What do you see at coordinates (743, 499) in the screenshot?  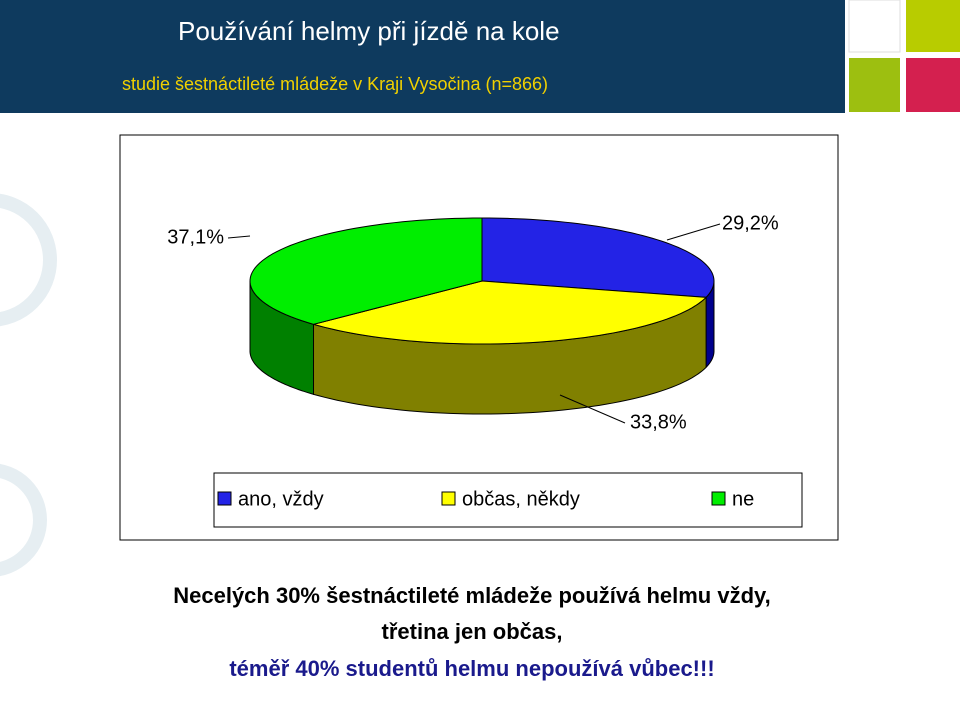 I see `legend-label: ne` at bounding box center [743, 499].